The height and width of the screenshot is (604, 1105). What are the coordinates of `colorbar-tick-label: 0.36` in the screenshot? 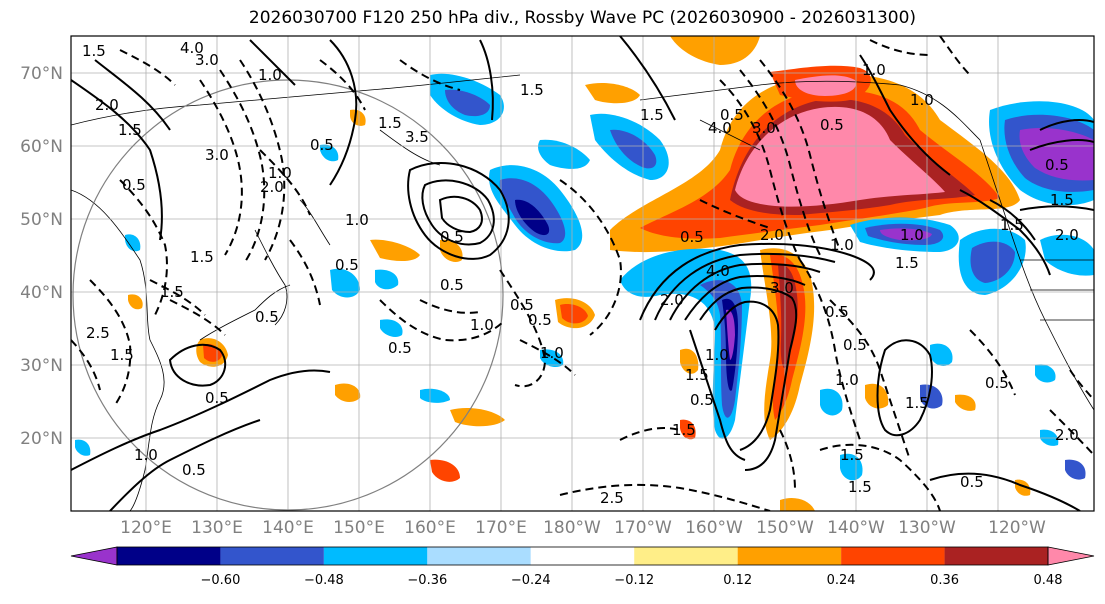 It's located at (944, 580).